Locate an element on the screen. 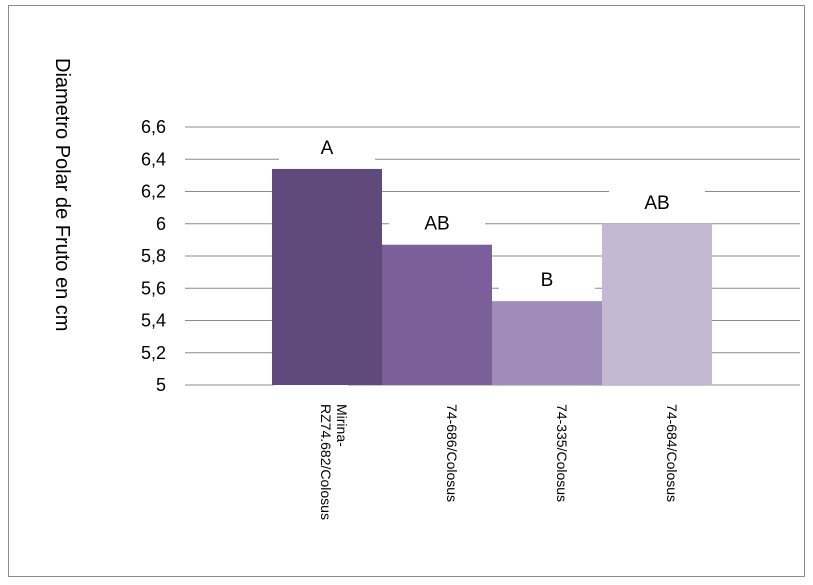 Image resolution: width=813 pixels, height=585 pixels. significance-label-1: AB is located at coordinates (436, 224).